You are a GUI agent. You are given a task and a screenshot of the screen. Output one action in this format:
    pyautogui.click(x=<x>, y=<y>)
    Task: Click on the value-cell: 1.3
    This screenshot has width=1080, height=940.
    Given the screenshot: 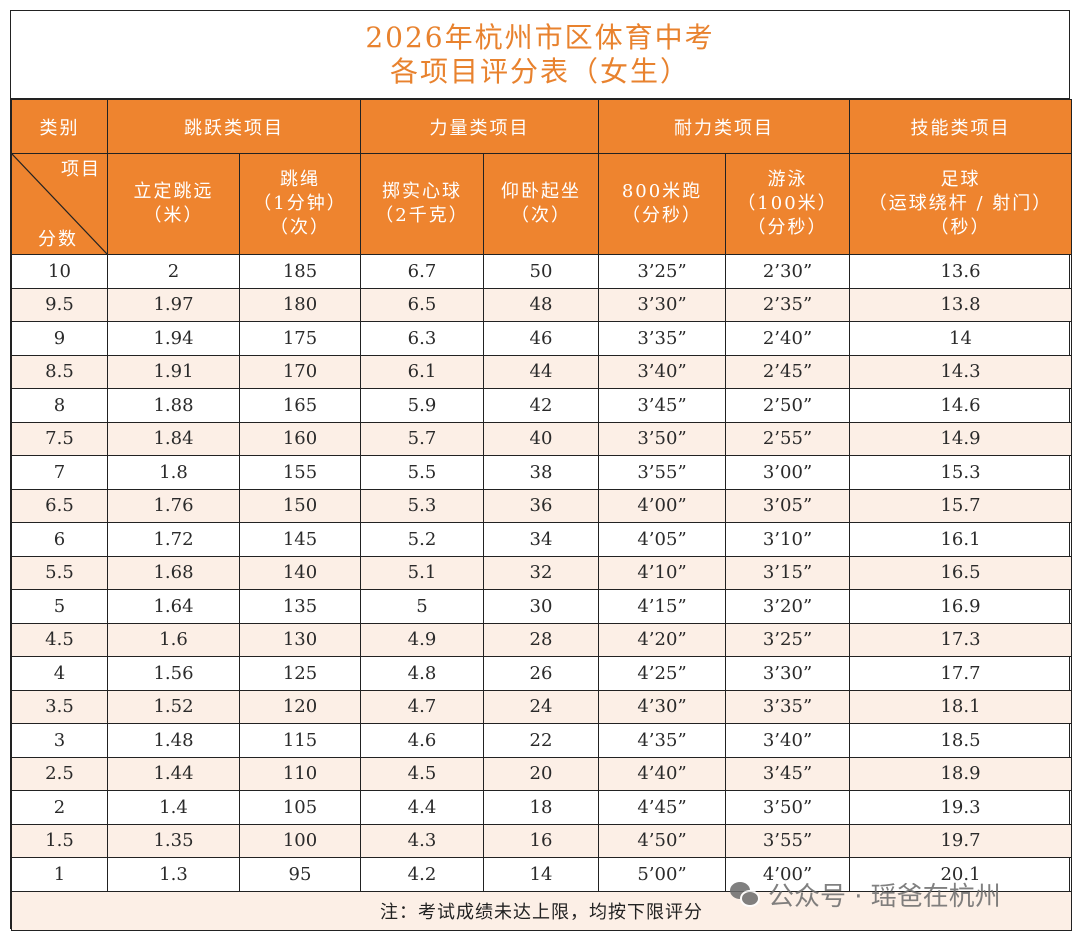 What is the action you would take?
    pyautogui.click(x=173, y=874)
    